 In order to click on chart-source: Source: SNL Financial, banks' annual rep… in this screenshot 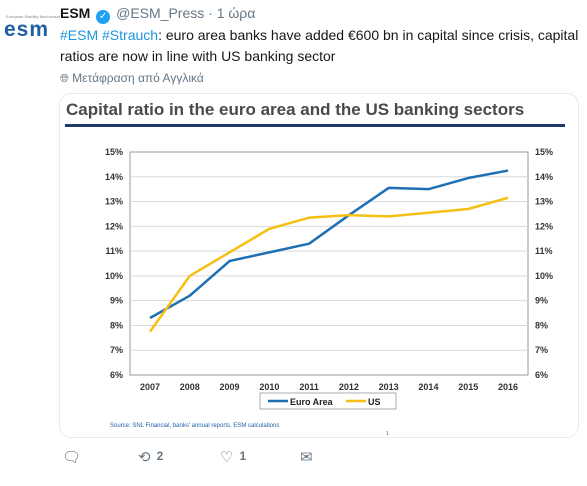, I will do `click(195, 426)`.